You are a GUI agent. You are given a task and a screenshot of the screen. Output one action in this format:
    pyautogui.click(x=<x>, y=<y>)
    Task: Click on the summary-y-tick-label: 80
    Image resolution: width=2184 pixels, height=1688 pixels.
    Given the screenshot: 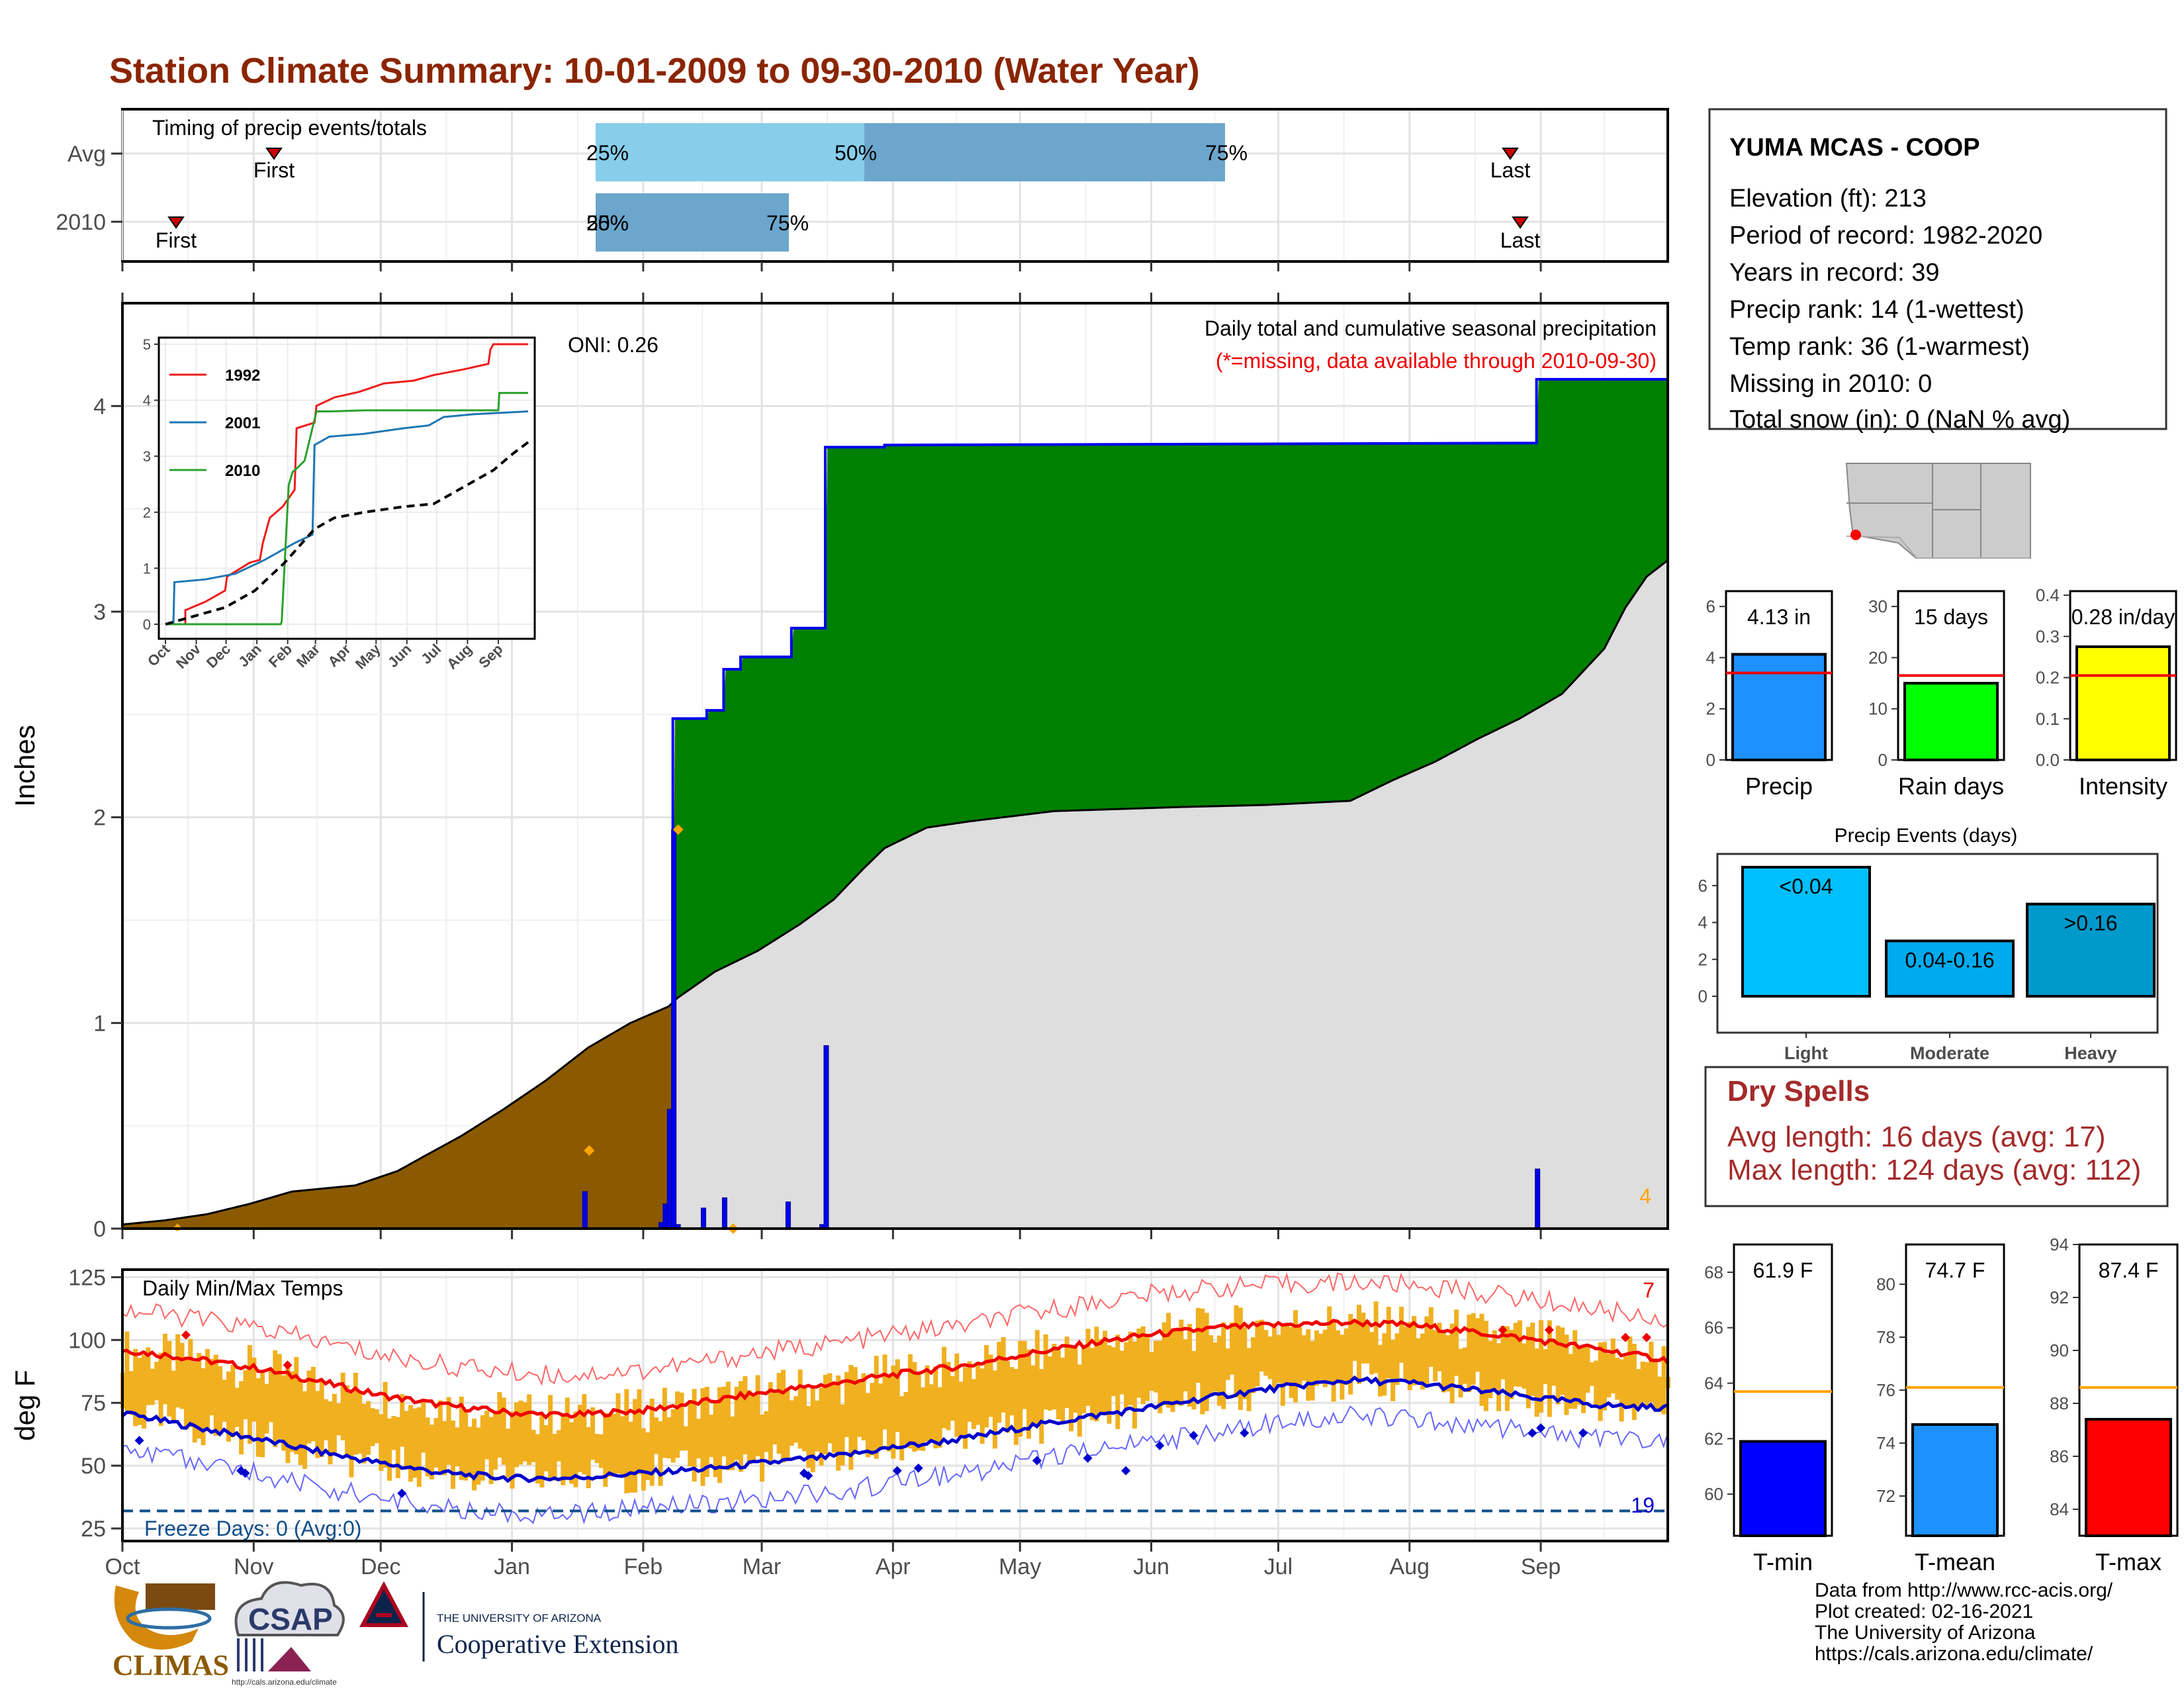 What is the action you would take?
    pyautogui.click(x=1885, y=1284)
    